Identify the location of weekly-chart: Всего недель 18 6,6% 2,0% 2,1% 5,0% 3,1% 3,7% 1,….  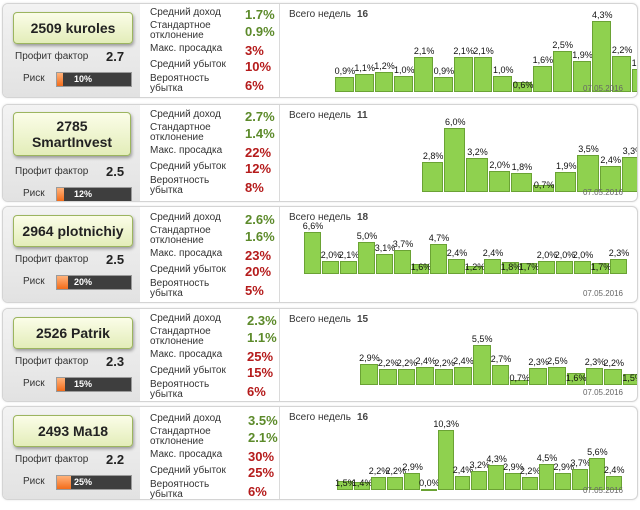
(458, 254).